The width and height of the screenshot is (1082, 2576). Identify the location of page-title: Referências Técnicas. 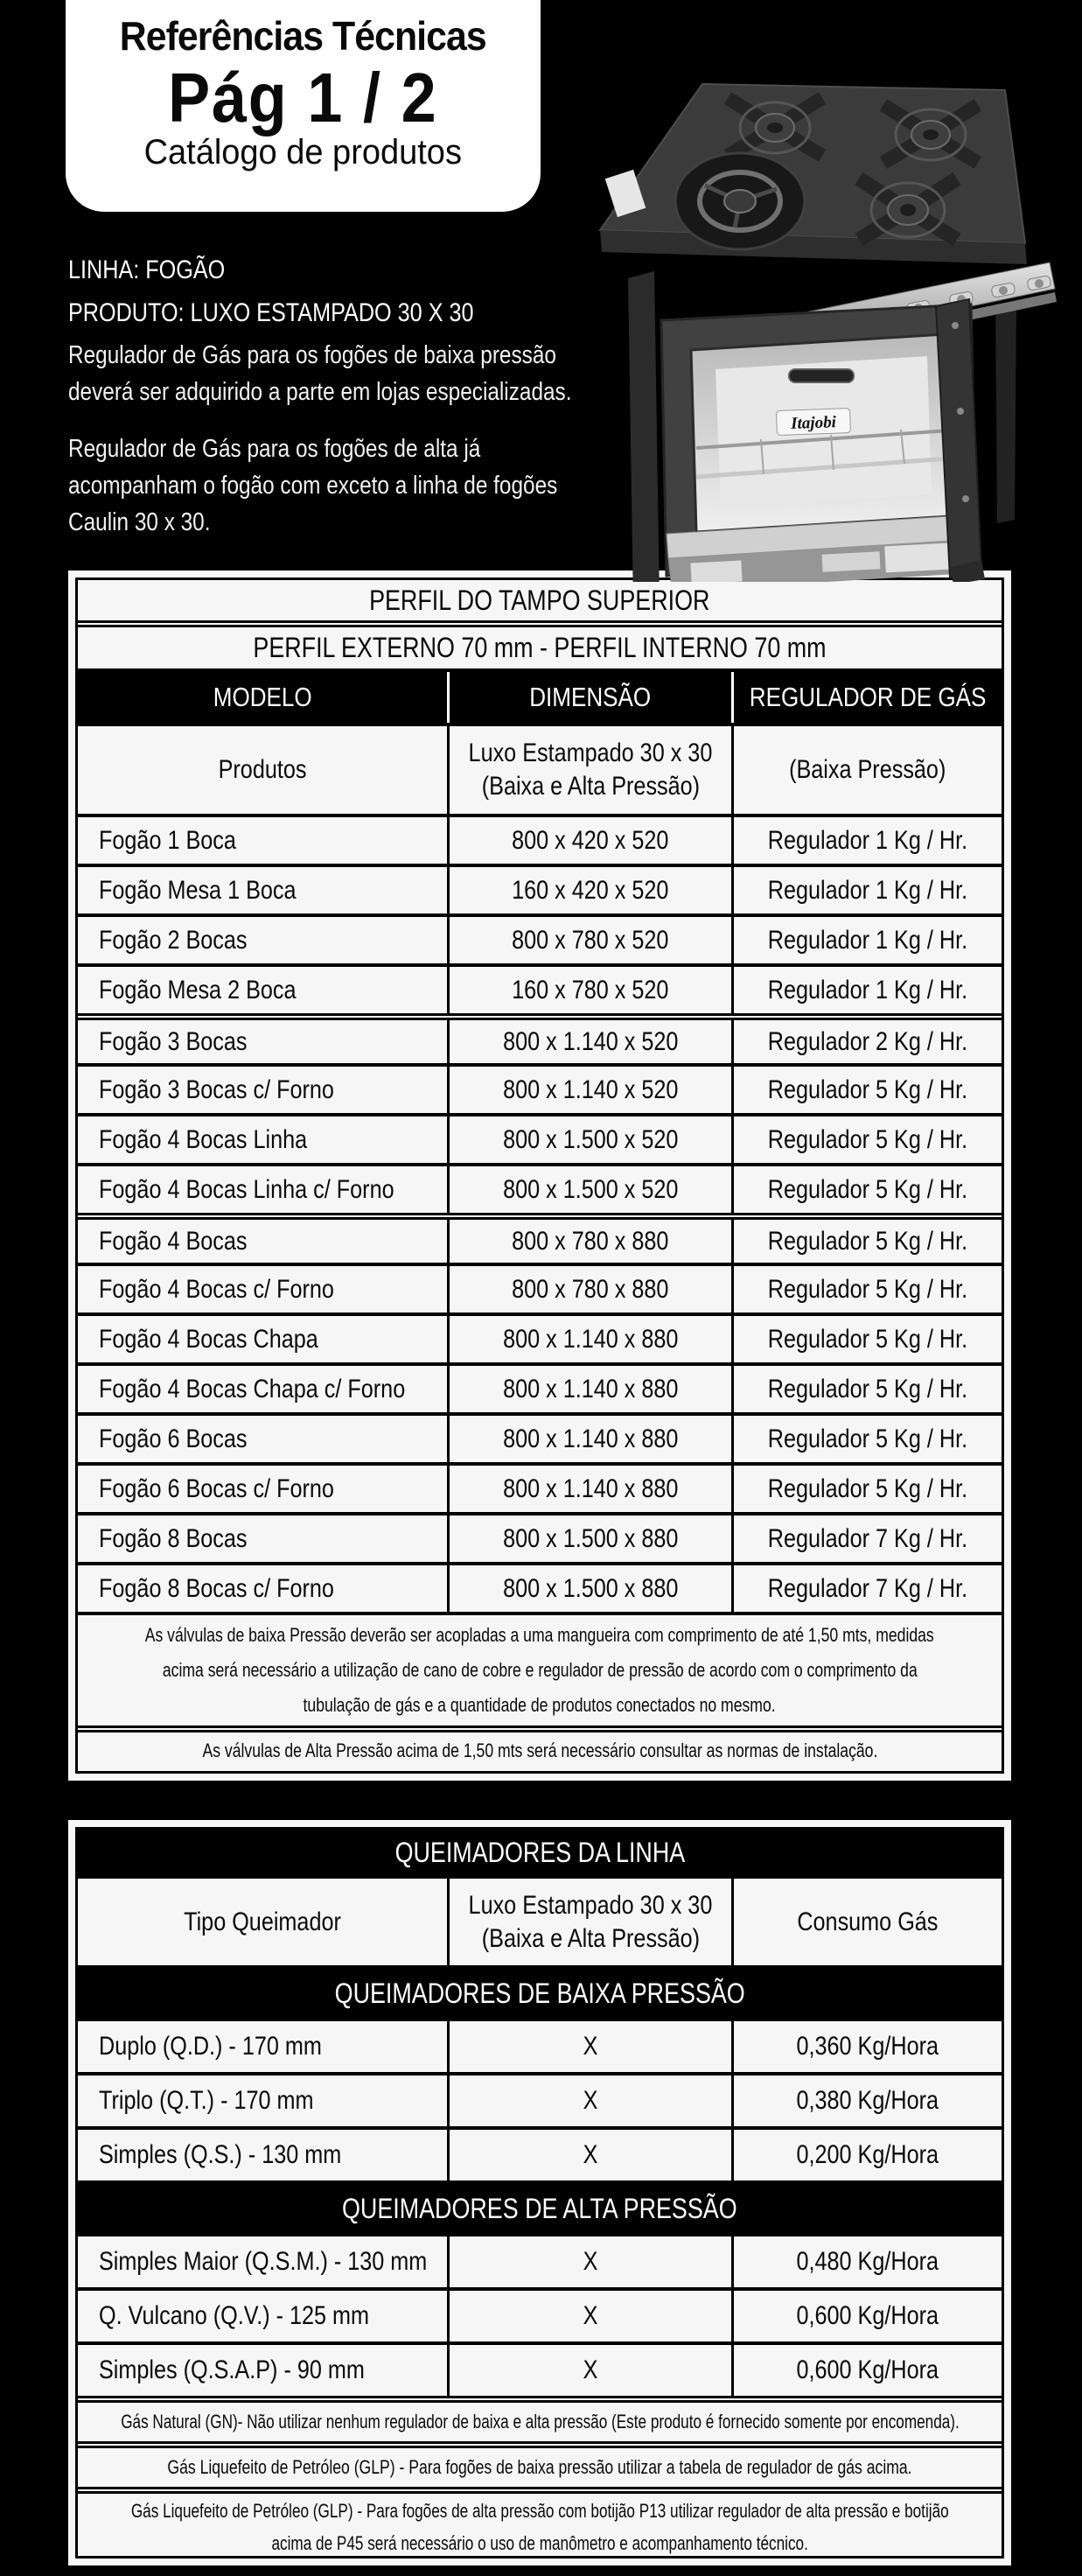
(303, 36).